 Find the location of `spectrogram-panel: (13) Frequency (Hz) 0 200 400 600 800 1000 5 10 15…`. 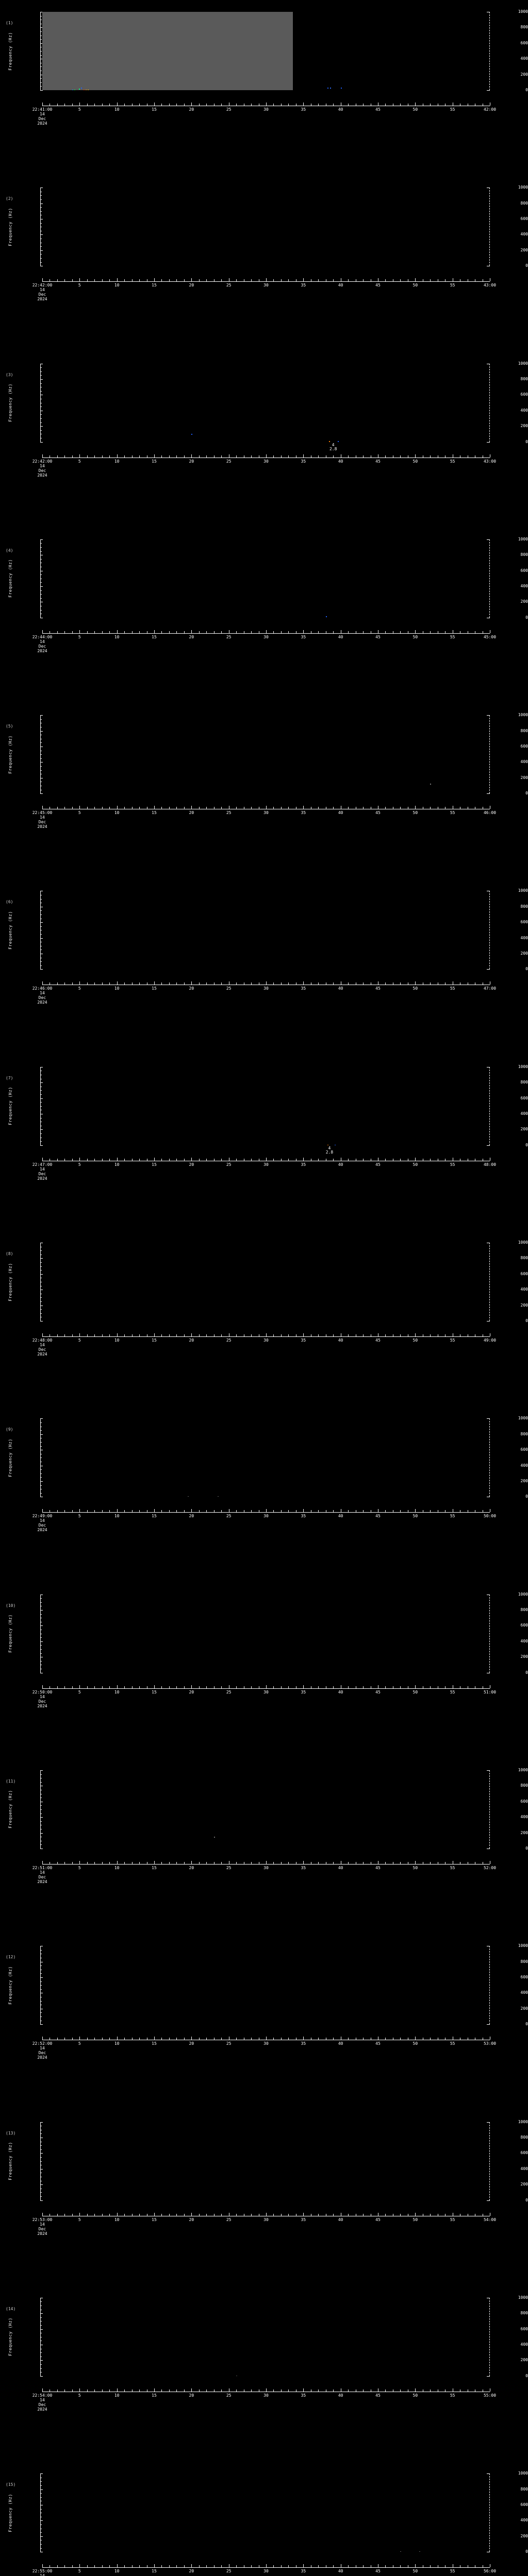

spectrogram-panel: (13) Frequency (Hz) 0 200 400 600 800 1000 5 10 15… is located at coordinates (264, 2198).